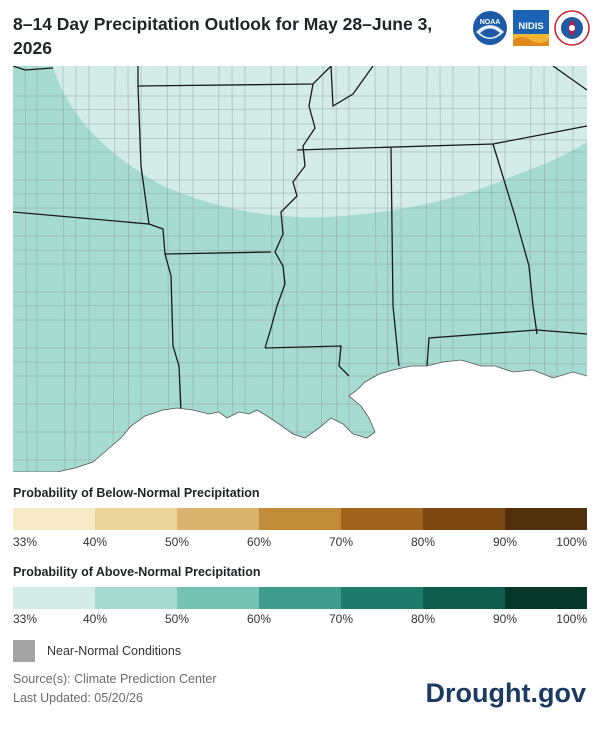 The image size is (600, 732). I want to click on logo-group: NOAA NIDIS, so click(531, 28).